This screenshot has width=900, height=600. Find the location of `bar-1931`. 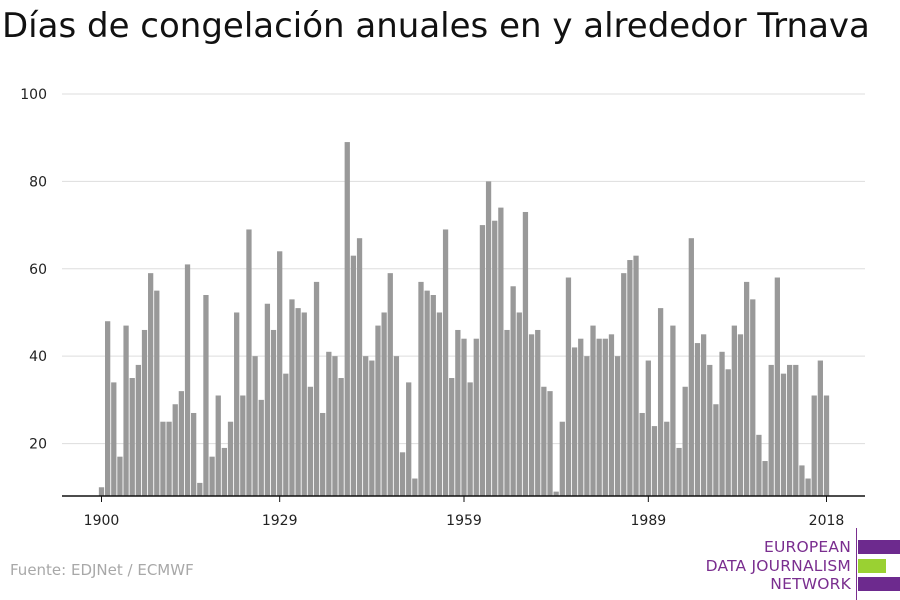

bar-1931 is located at coordinates (292, 397).